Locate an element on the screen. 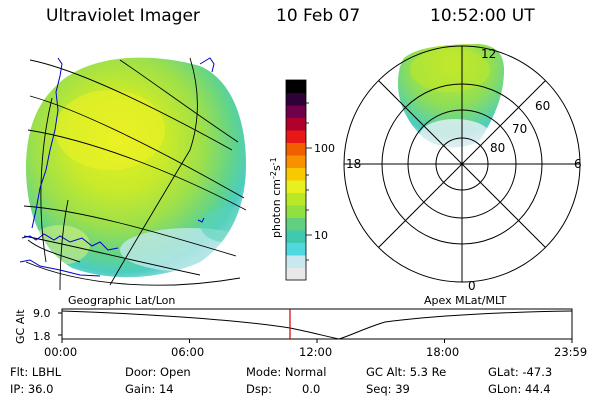  alt-xtick-0600: 06:00 is located at coordinates (188, 352).